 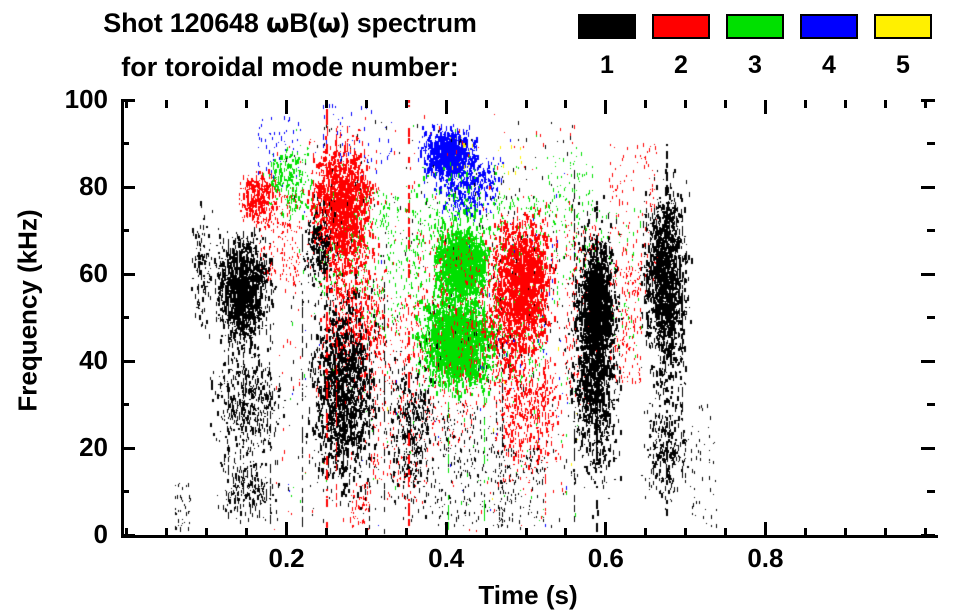 I want to click on x-tick-label: 0.4, so click(x=446, y=558).